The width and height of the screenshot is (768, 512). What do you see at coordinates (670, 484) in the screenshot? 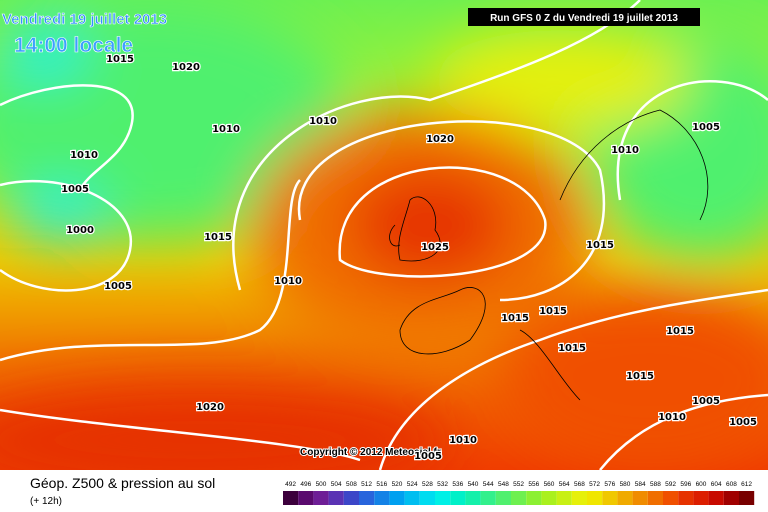
I see `scale-label: 592` at bounding box center [670, 484].